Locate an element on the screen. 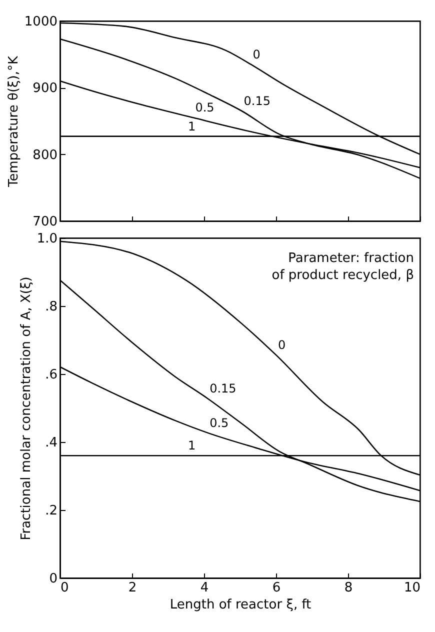 The height and width of the screenshot is (632, 435). x-axis-title: Length of reactor ξ, ft is located at coordinates (241, 605).